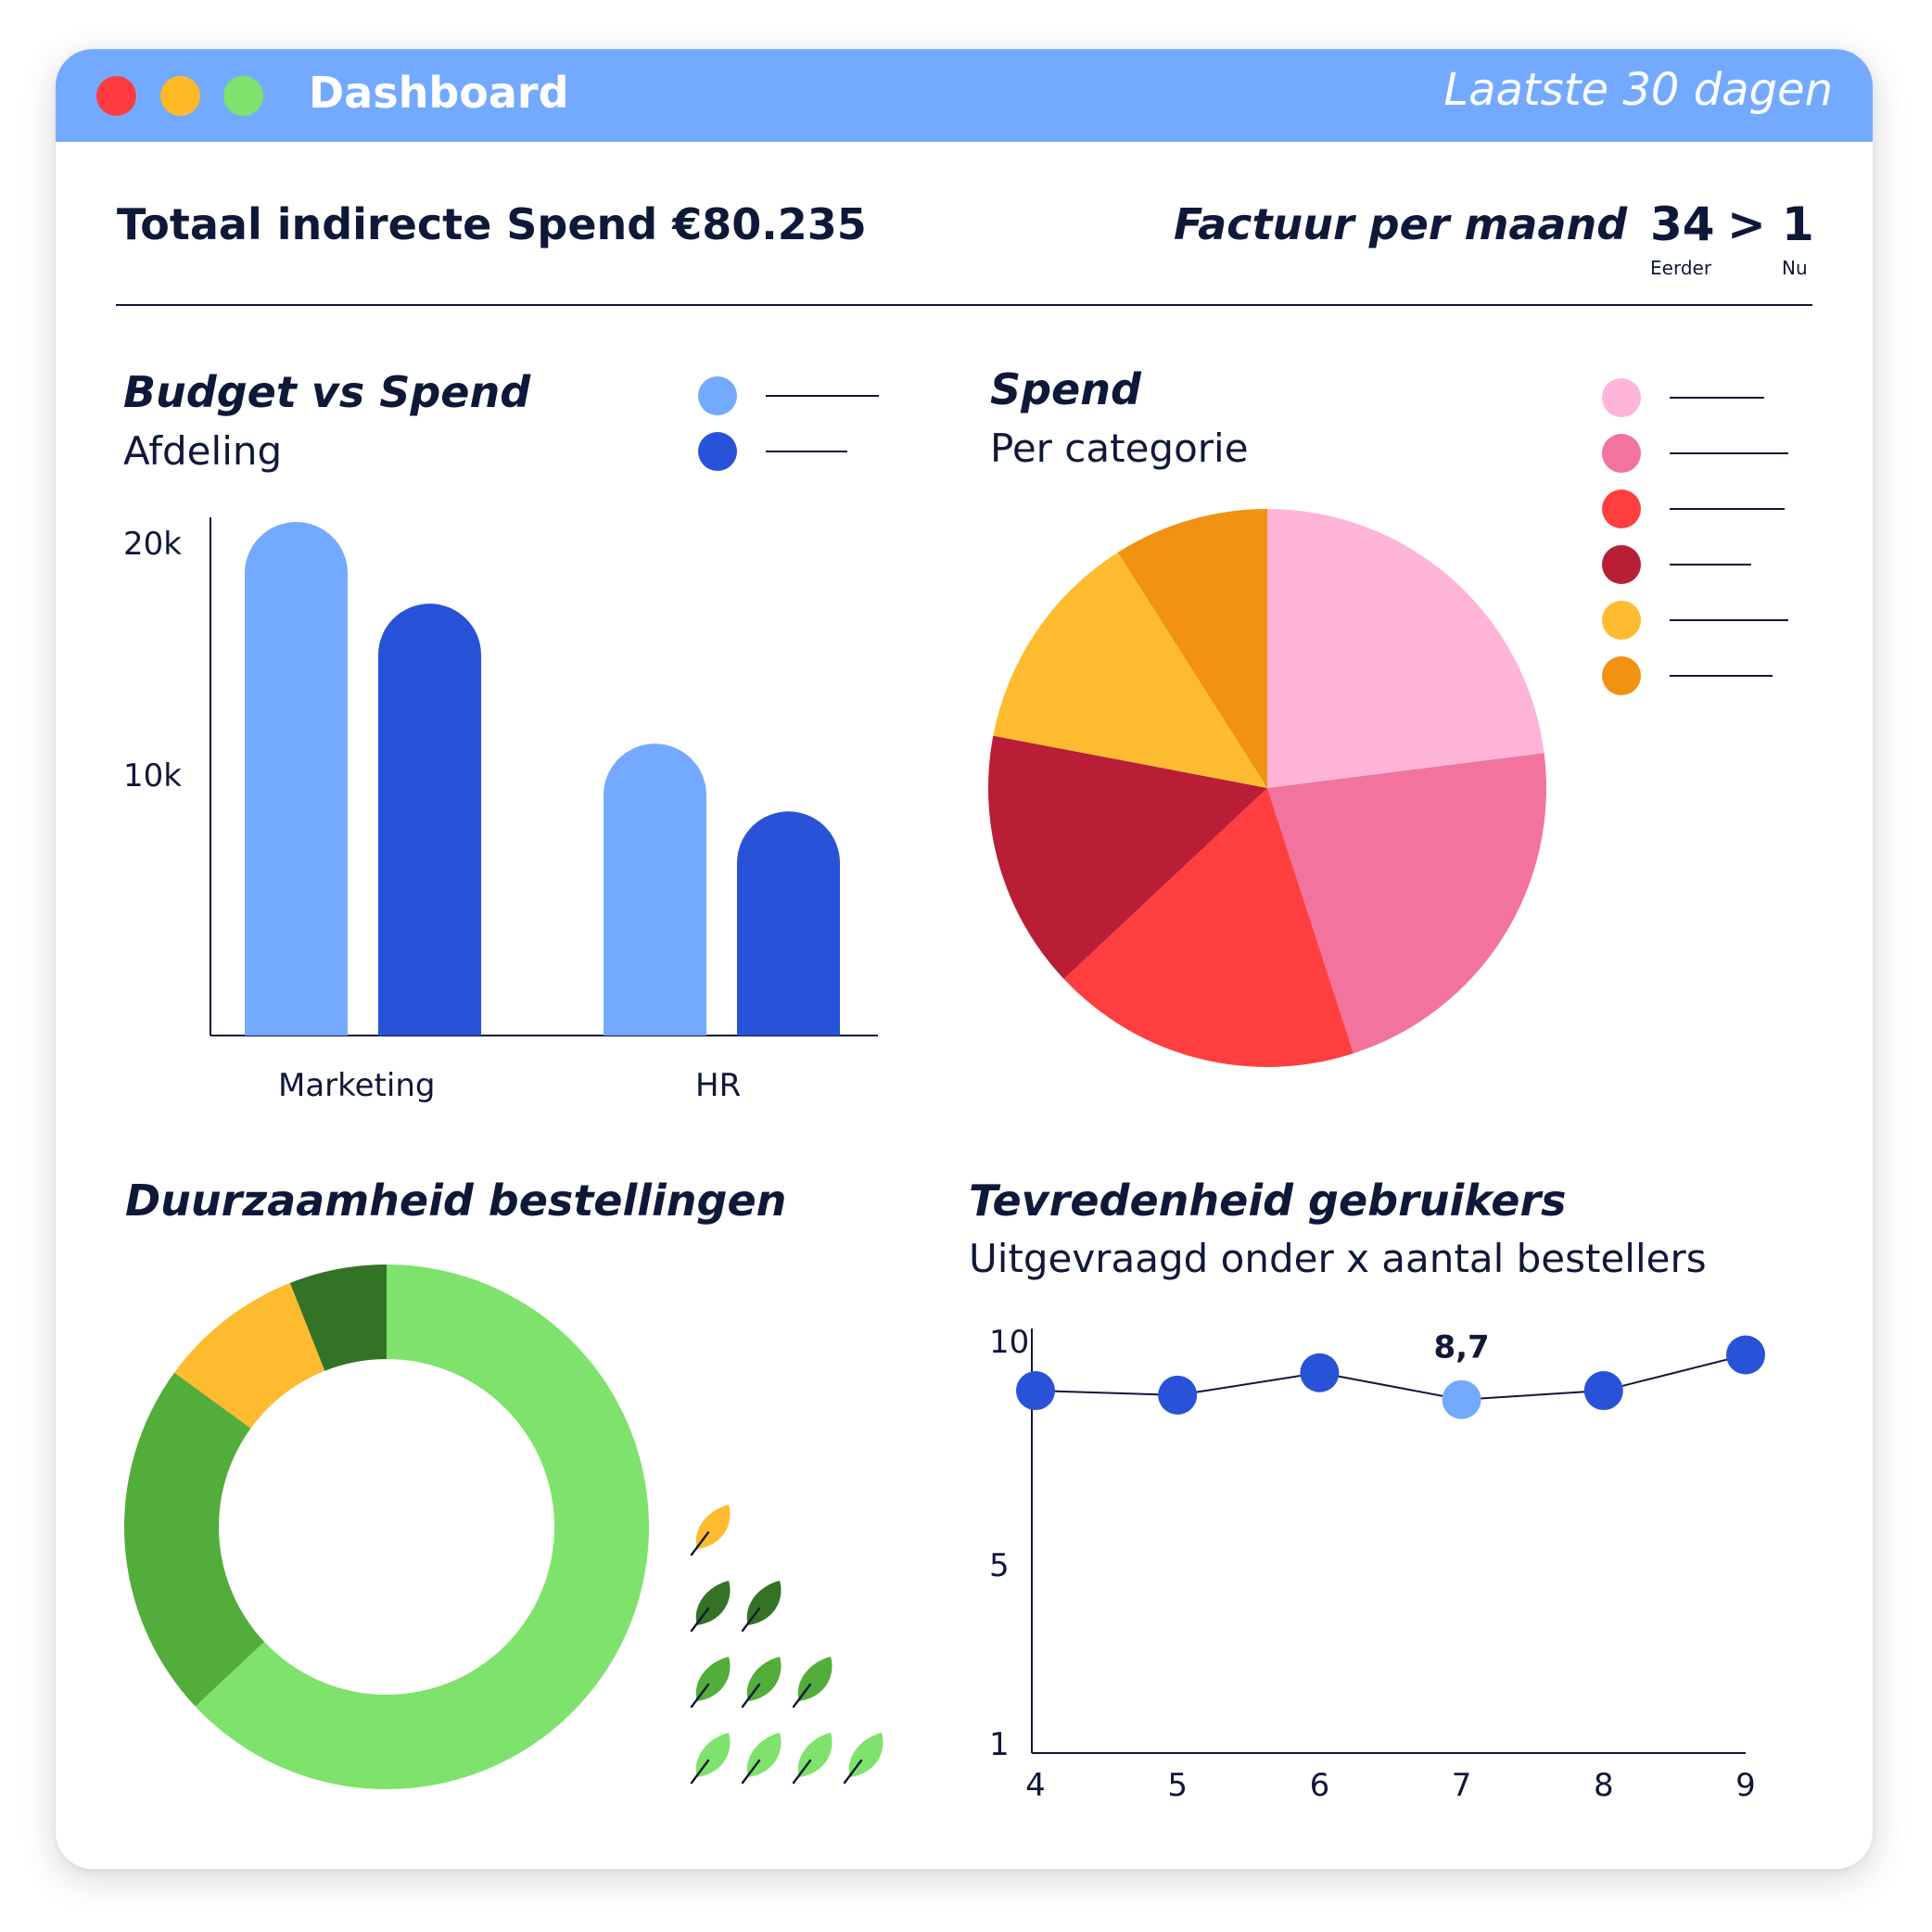  Describe the element at coordinates (1638, 90) in the screenshot. I see `period-selector: Laatste 30 dagen` at that location.